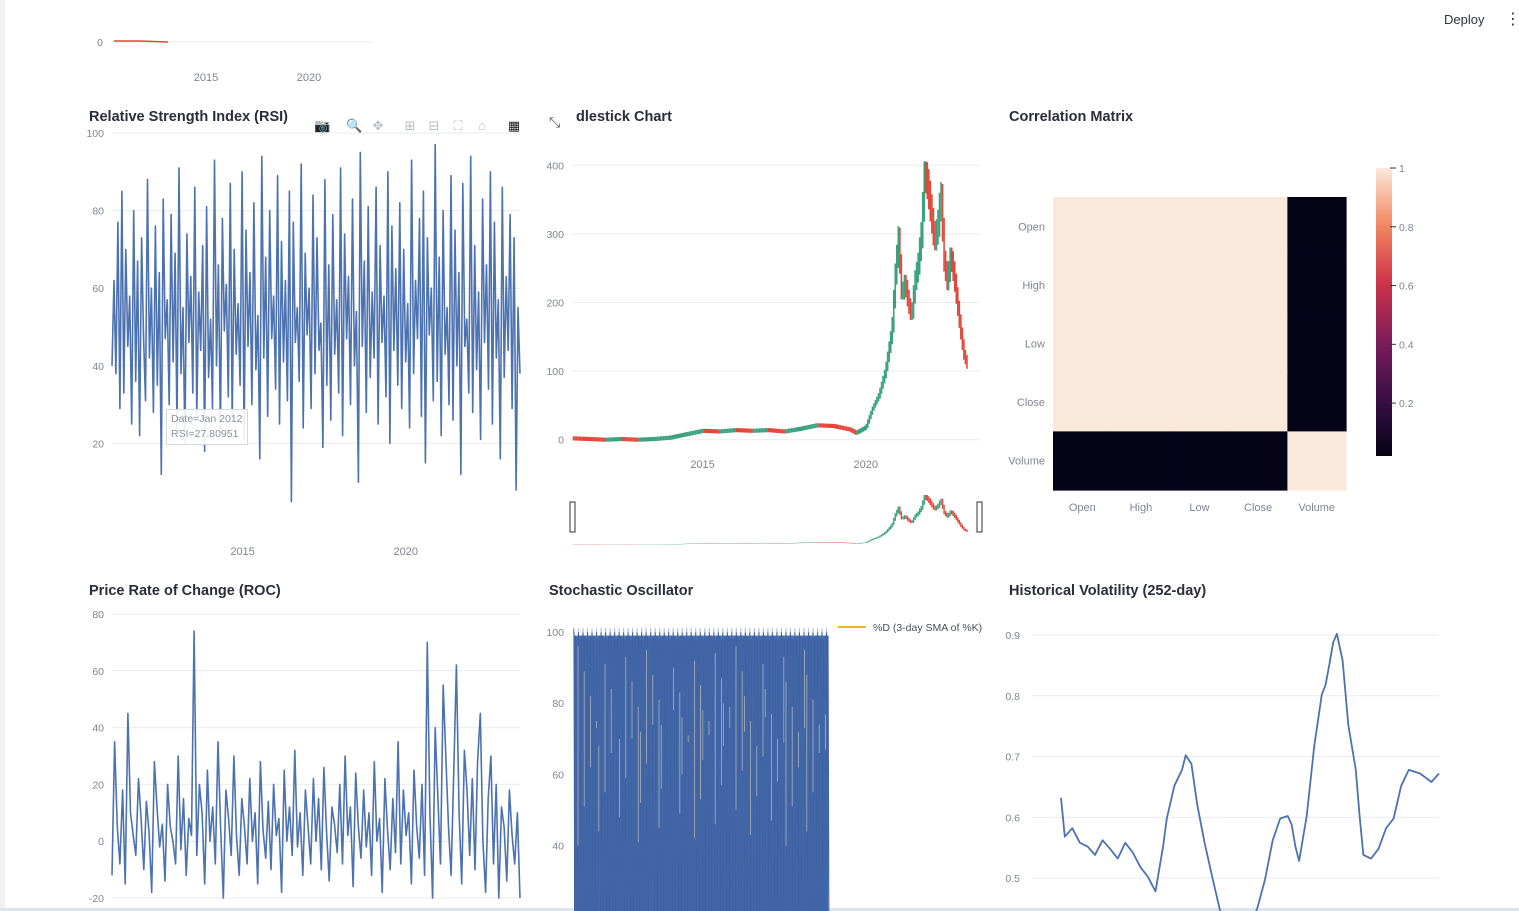 This screenshot has width=1519, height=911. What do you see at coordinates (561, 441) in the screenshot?
I see `candle-ytick-label: 0` at bounding box center [561, 441].